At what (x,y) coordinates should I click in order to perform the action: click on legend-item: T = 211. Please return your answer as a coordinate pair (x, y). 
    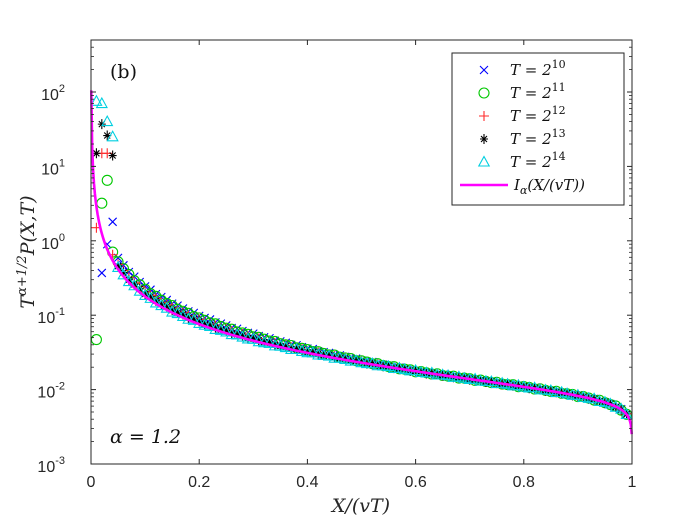
    Looking at the image, I should click on (522, 91).